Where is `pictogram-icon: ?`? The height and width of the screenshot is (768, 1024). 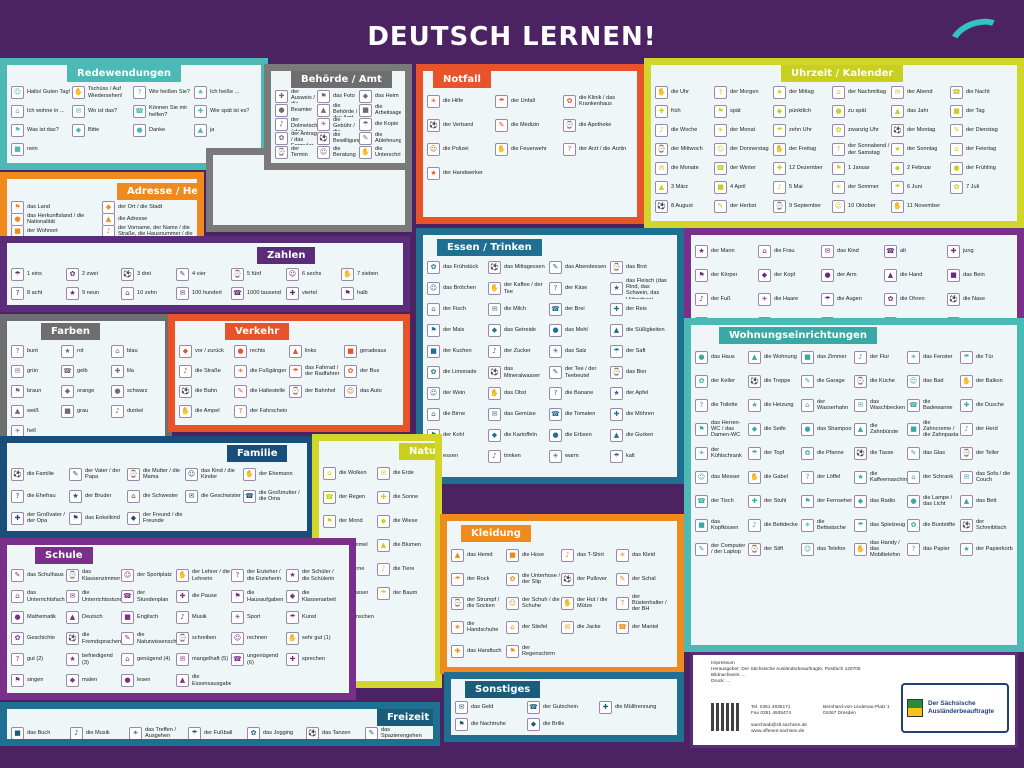 pictogram-icon: ? is located at coordinates (555, 288).